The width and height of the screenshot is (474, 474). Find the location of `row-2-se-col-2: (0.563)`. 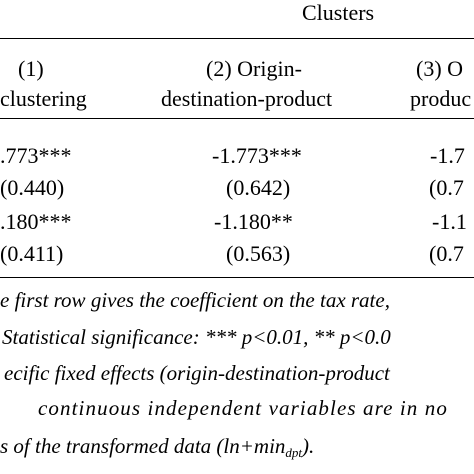

row-2-se-col-2: (0.563) is located at coordinates (258, 253).